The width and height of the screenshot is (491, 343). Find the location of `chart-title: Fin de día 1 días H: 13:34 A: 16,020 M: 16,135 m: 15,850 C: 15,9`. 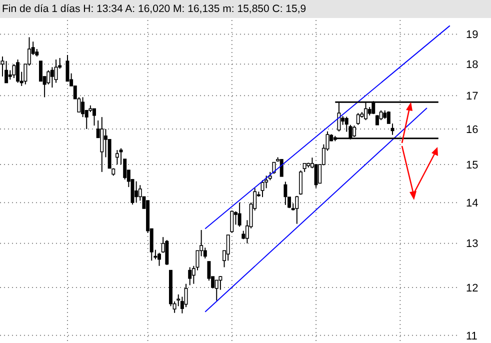

chart-title: Fin de día 1 días H: 13:34 A: 16,020 M: 16,135 m: 15,850 C: 15,9 is located at coordinates (154, 9).